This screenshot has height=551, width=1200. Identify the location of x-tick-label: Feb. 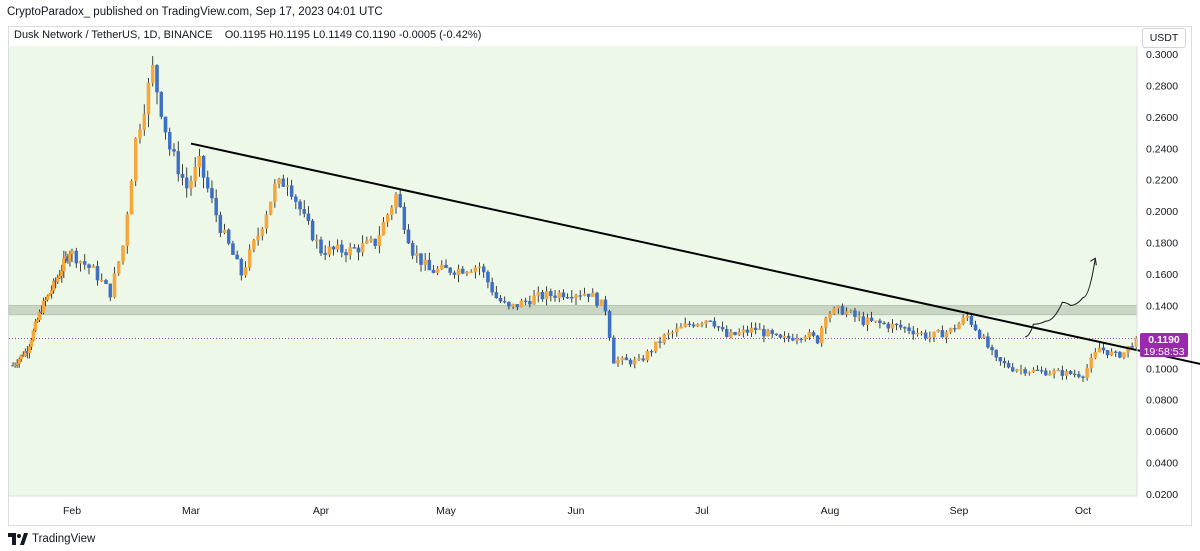
(72, 511).